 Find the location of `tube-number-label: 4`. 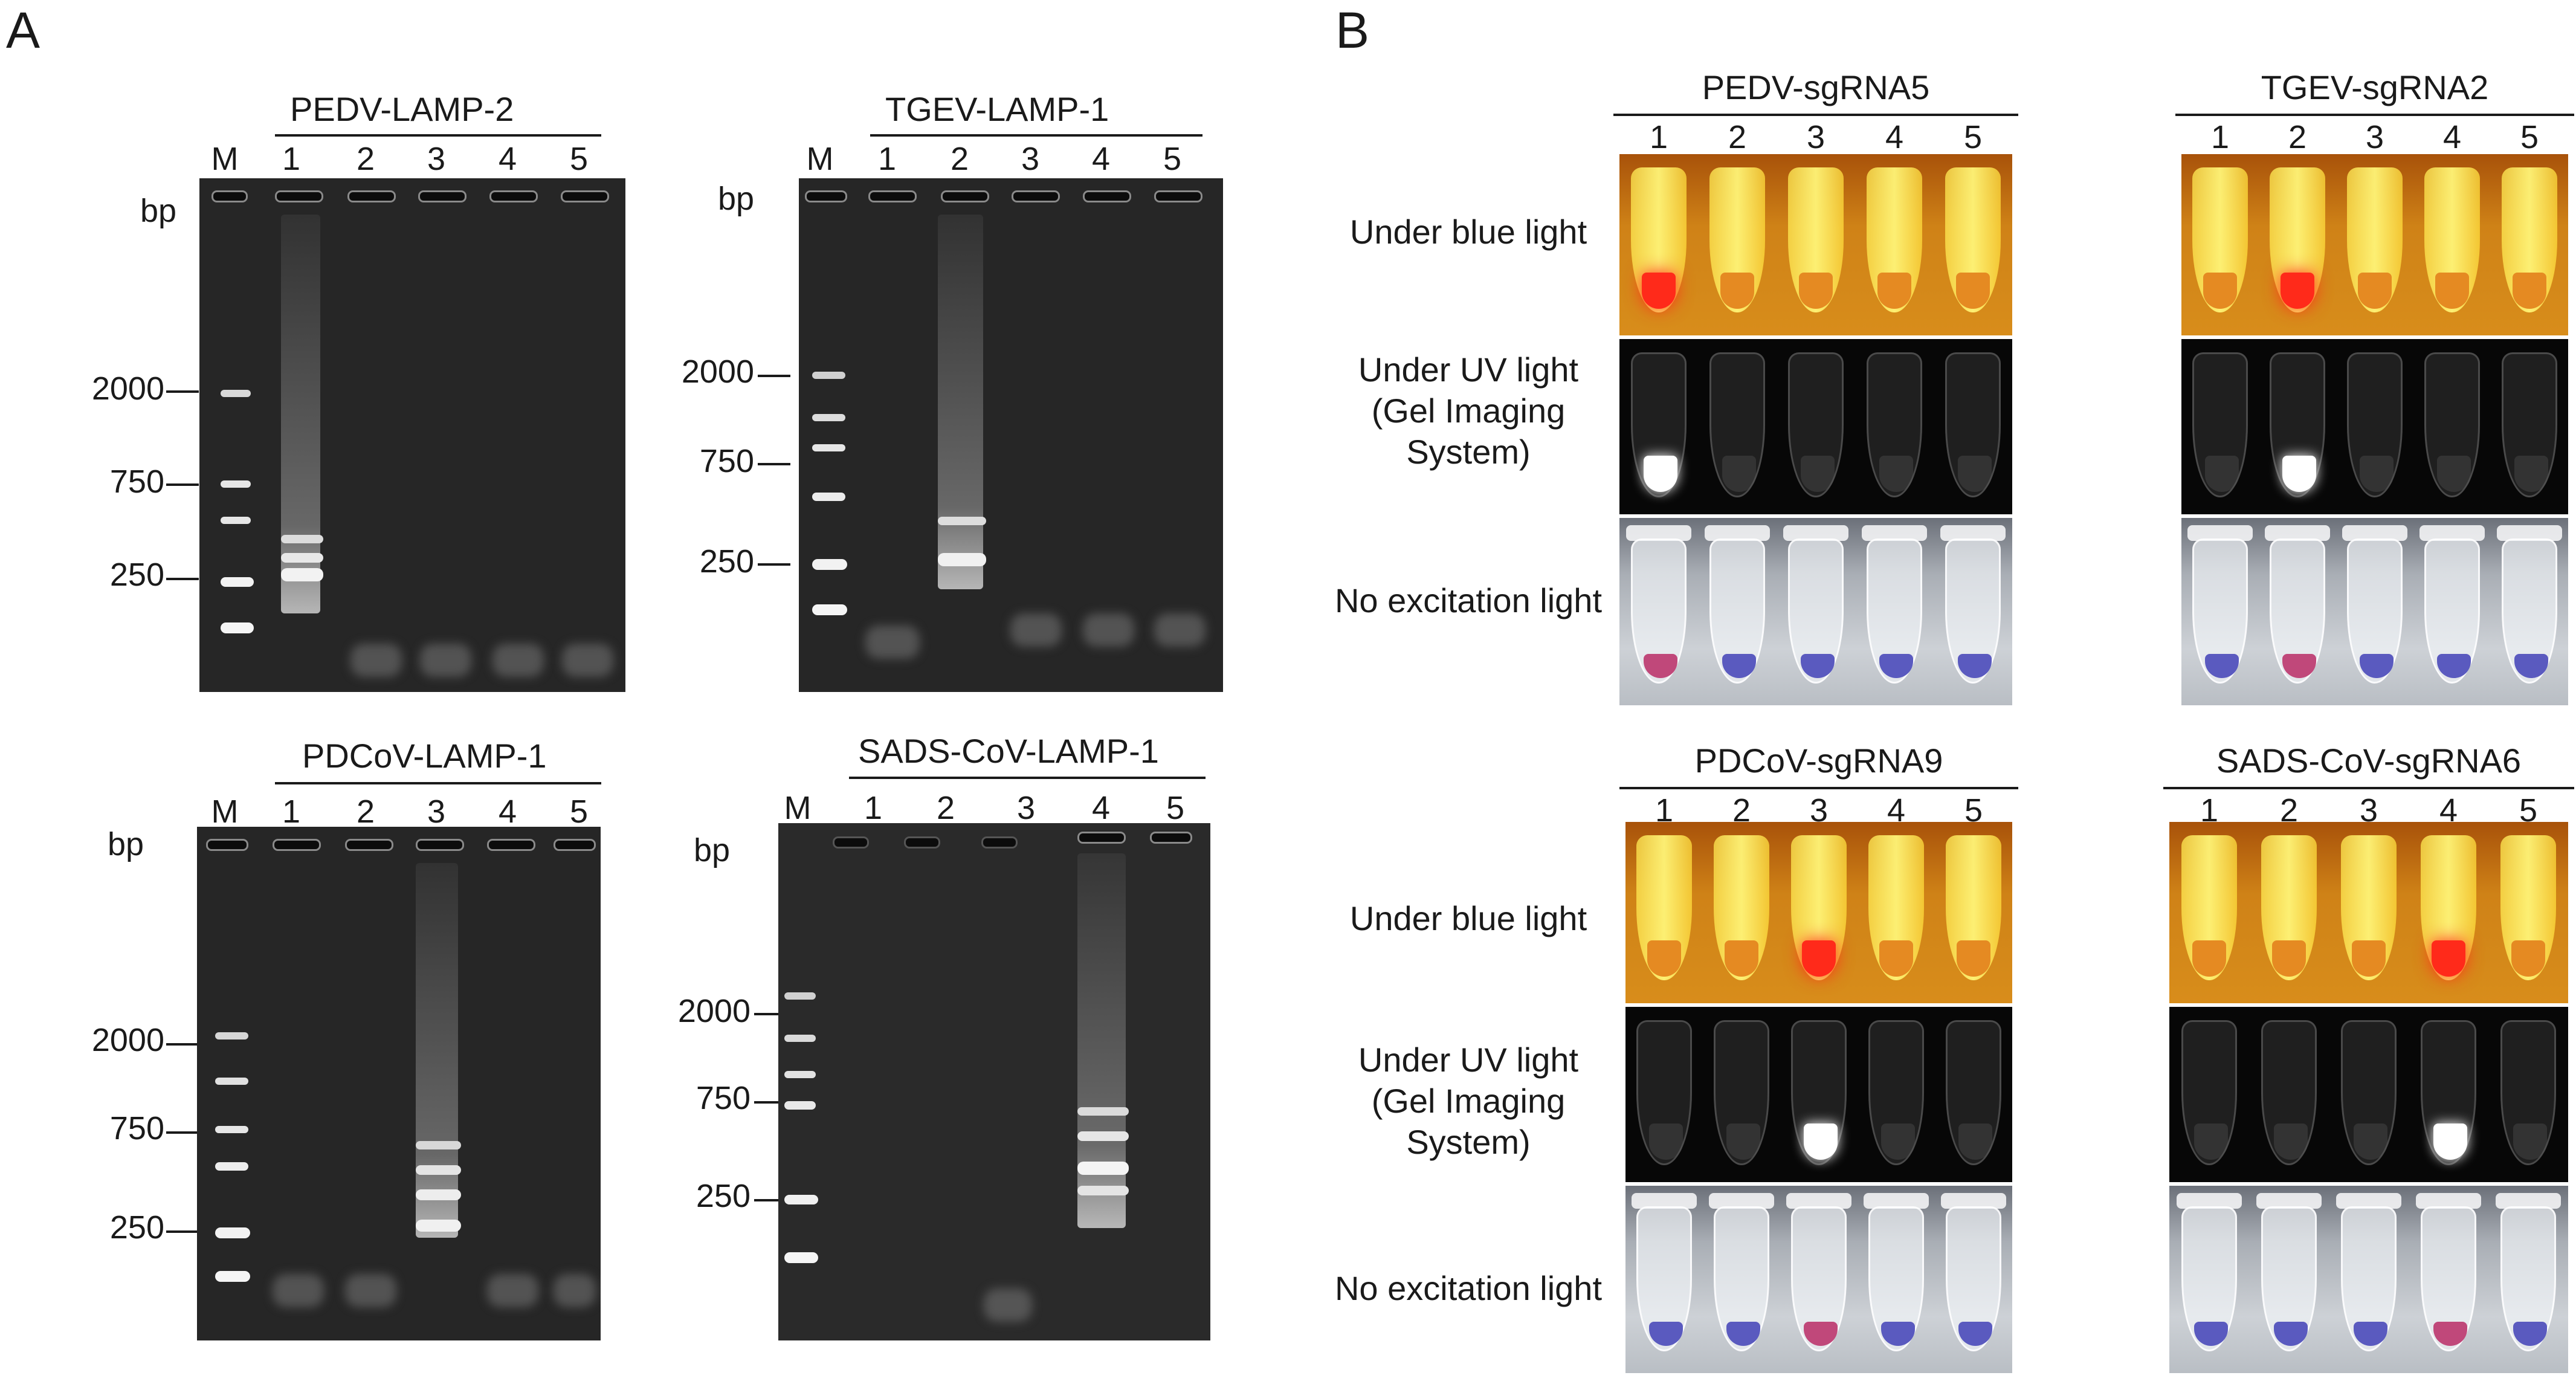

tube-number-label: 4 is located at coordinates (1894, 137).